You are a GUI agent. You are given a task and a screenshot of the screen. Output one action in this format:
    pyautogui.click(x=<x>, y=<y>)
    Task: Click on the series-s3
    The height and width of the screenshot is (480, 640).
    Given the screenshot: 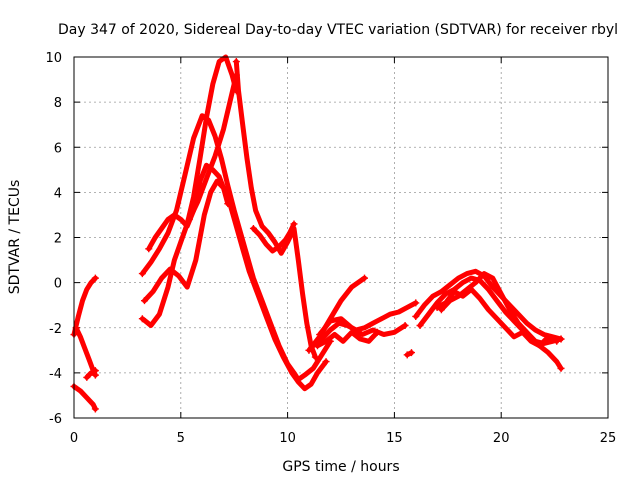 What is the action you would take?
    pyautogui.click(x=84, y=397)
    